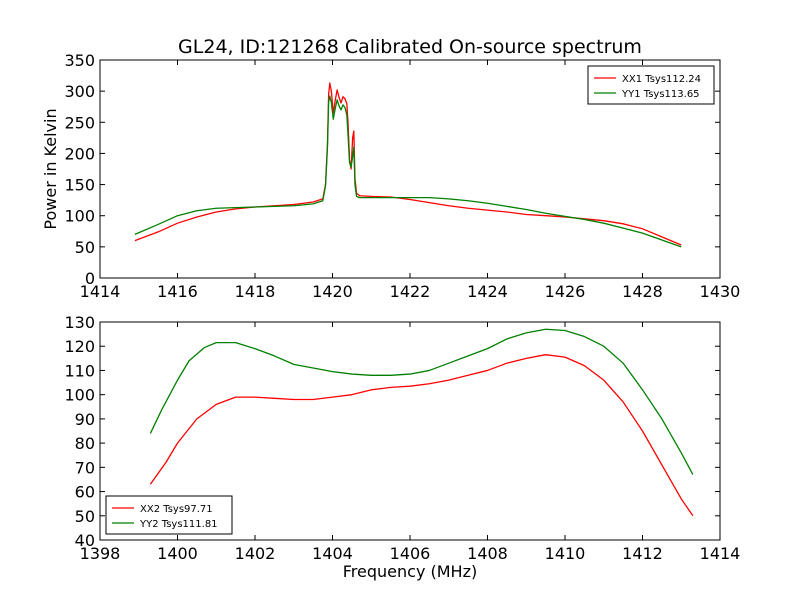 This screenshot has height=600, width=800. Describe the element at coordinates (79, 370) in the screenshot. I see `y-tick-label: 110` at that location.